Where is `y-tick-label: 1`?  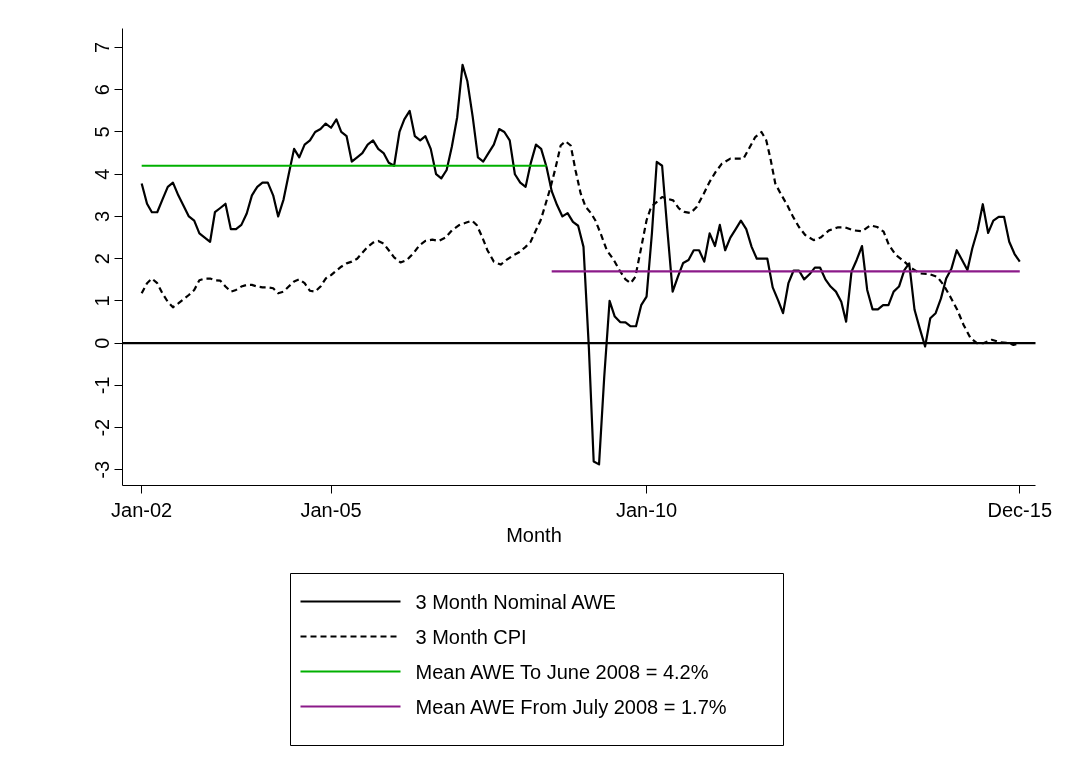
y-tick-label: 1 is located at coordinates (102, 301).